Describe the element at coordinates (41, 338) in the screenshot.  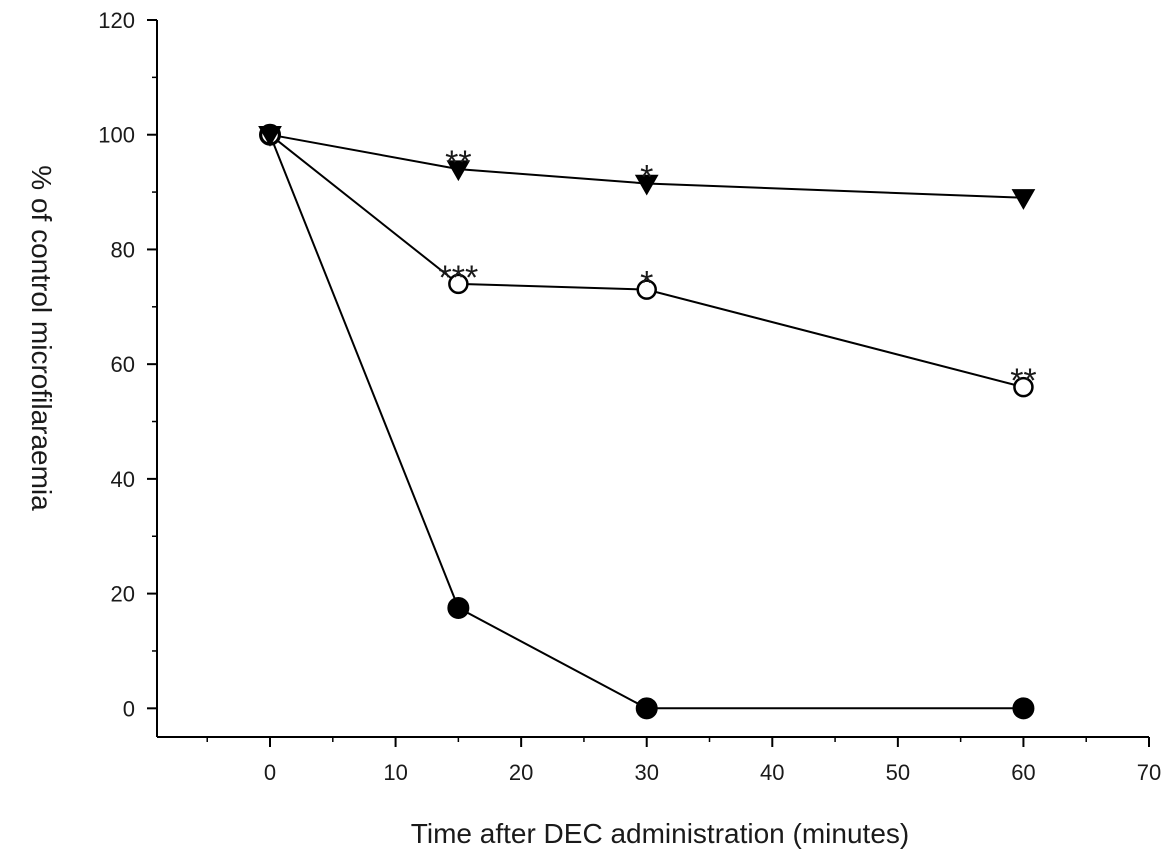
I see `y-axis-title: % of control microfilaraemia` at that location.